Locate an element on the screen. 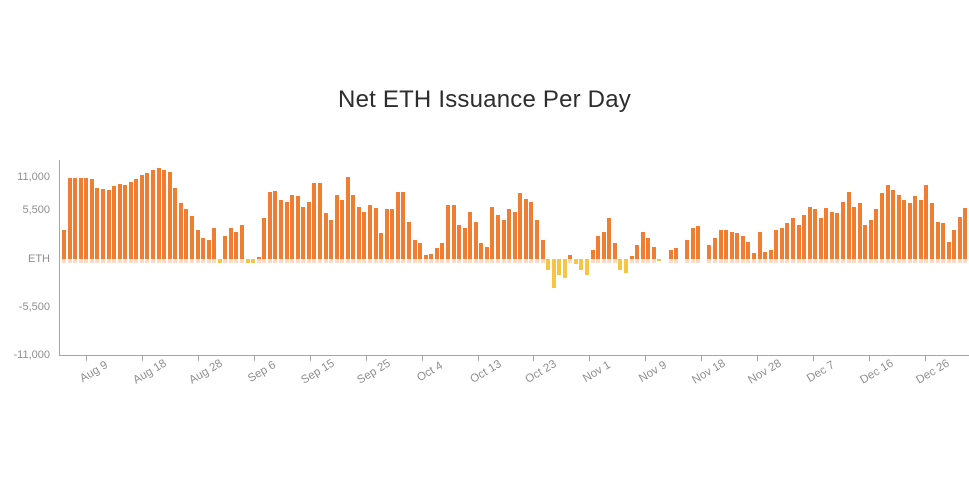 This screenshot has height=498, width=969. y-axis-label: -5,500 is located at coordinates (34, 307).